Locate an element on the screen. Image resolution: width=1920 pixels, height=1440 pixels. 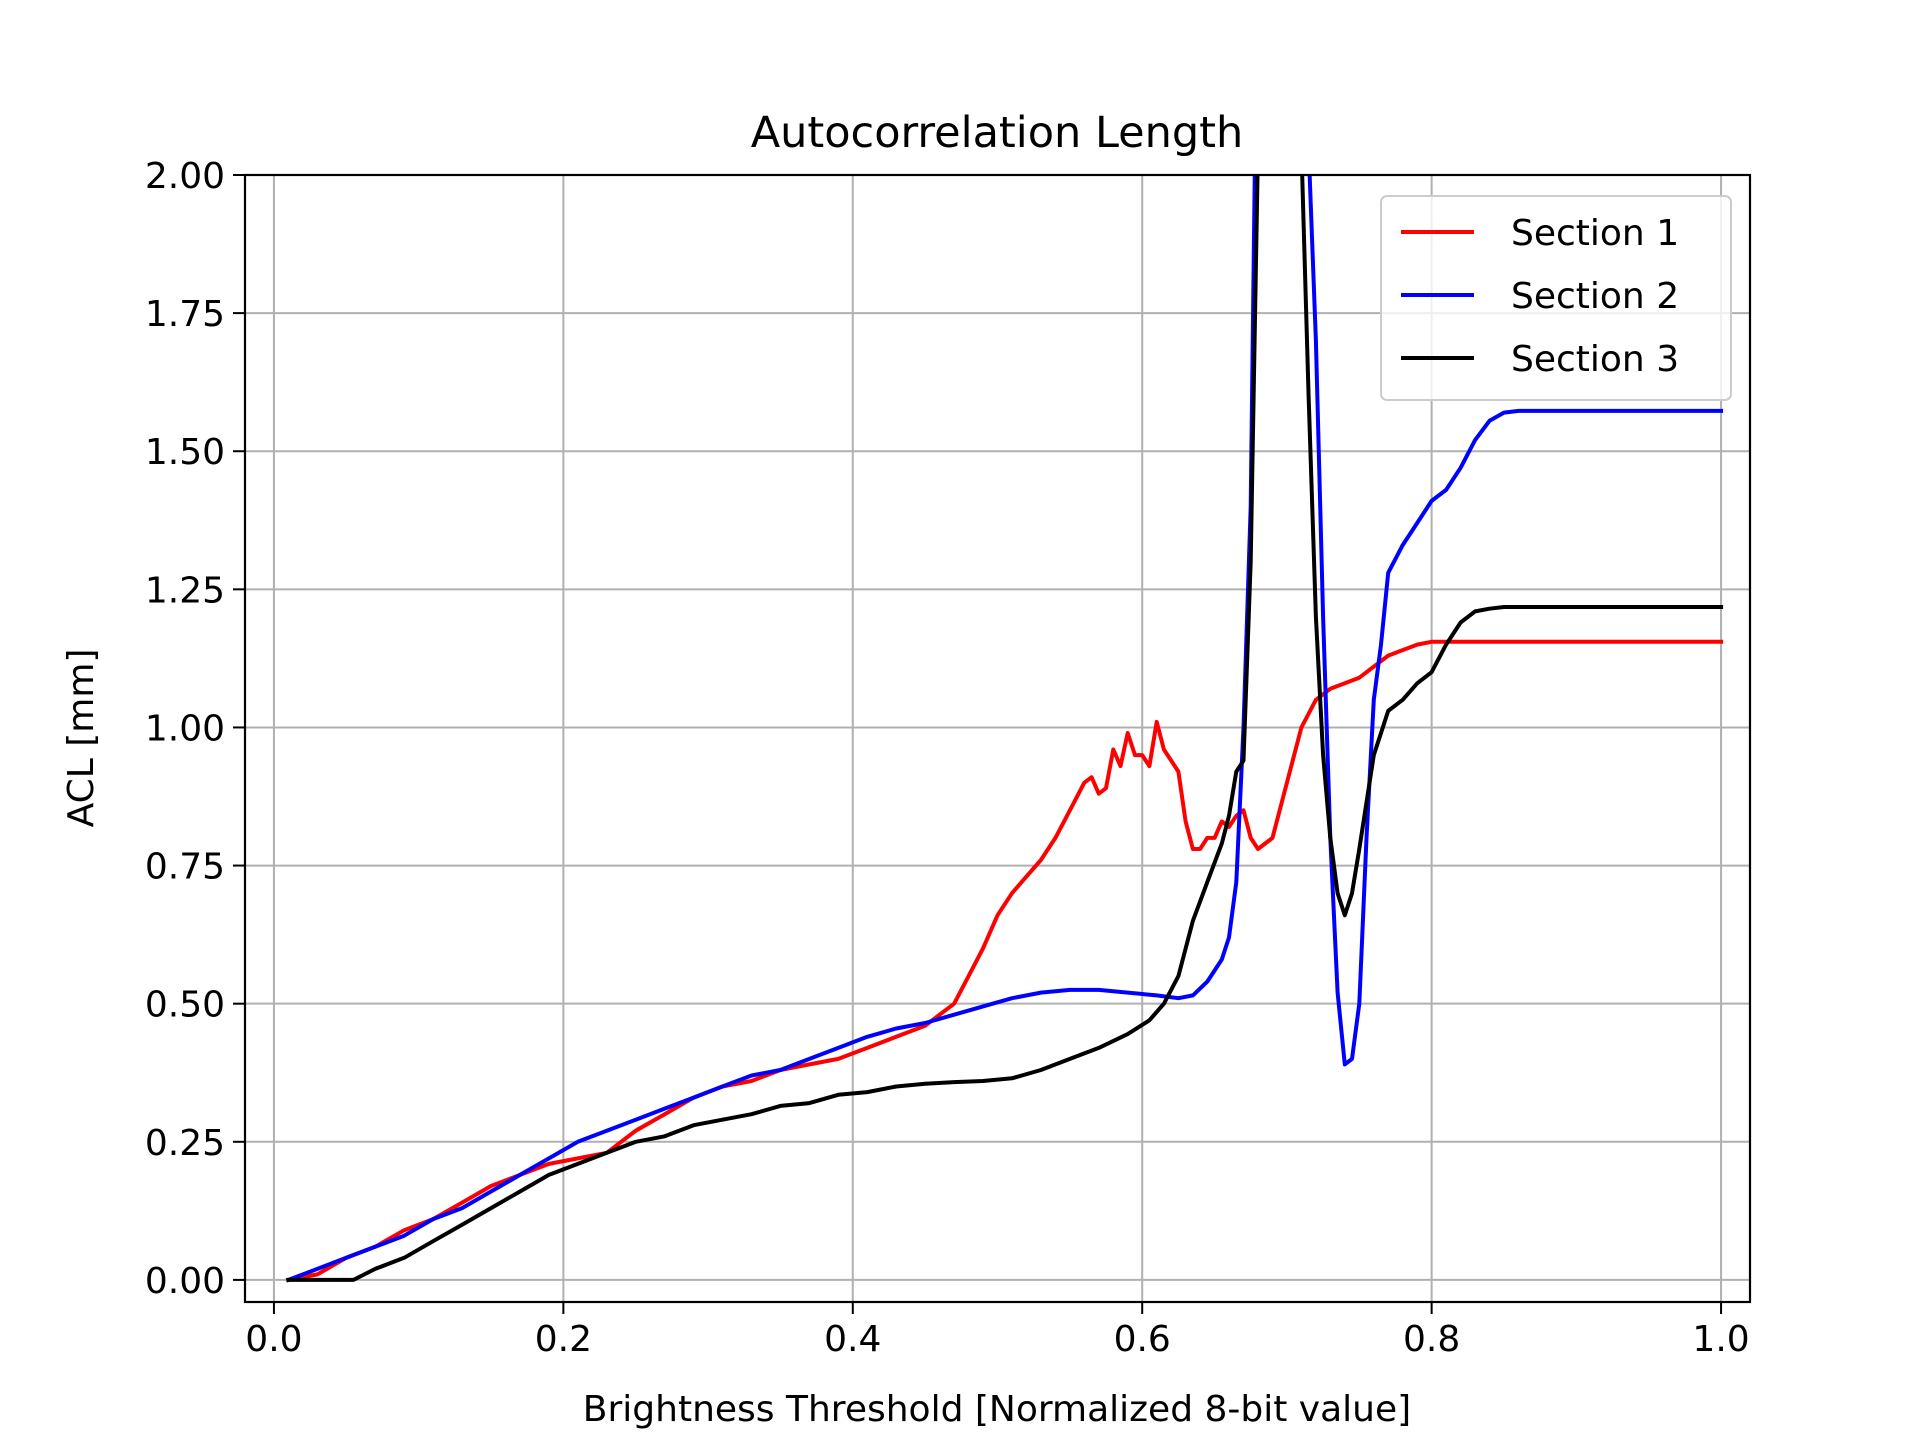
x-tick-label: 1.0 is located at coordinates (1720, 1339).